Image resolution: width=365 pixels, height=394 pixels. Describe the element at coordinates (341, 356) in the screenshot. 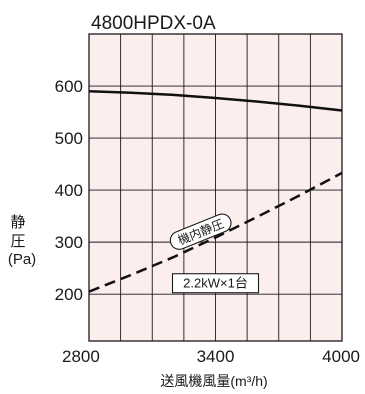

I see `x-tick-label: 4000` at that location.